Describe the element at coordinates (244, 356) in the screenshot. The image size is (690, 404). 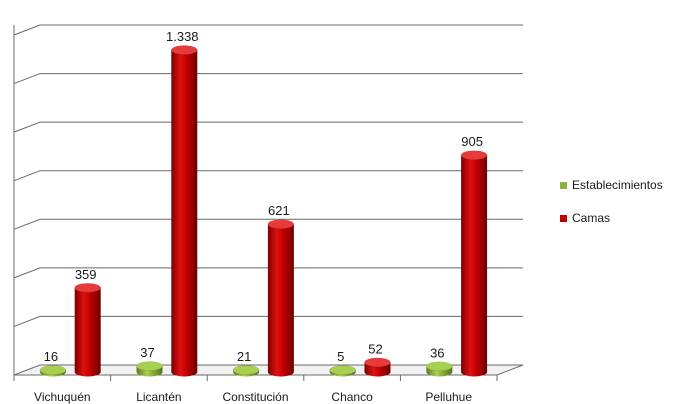
I see `data-label-establecimientos-constitución: 21` at that location.